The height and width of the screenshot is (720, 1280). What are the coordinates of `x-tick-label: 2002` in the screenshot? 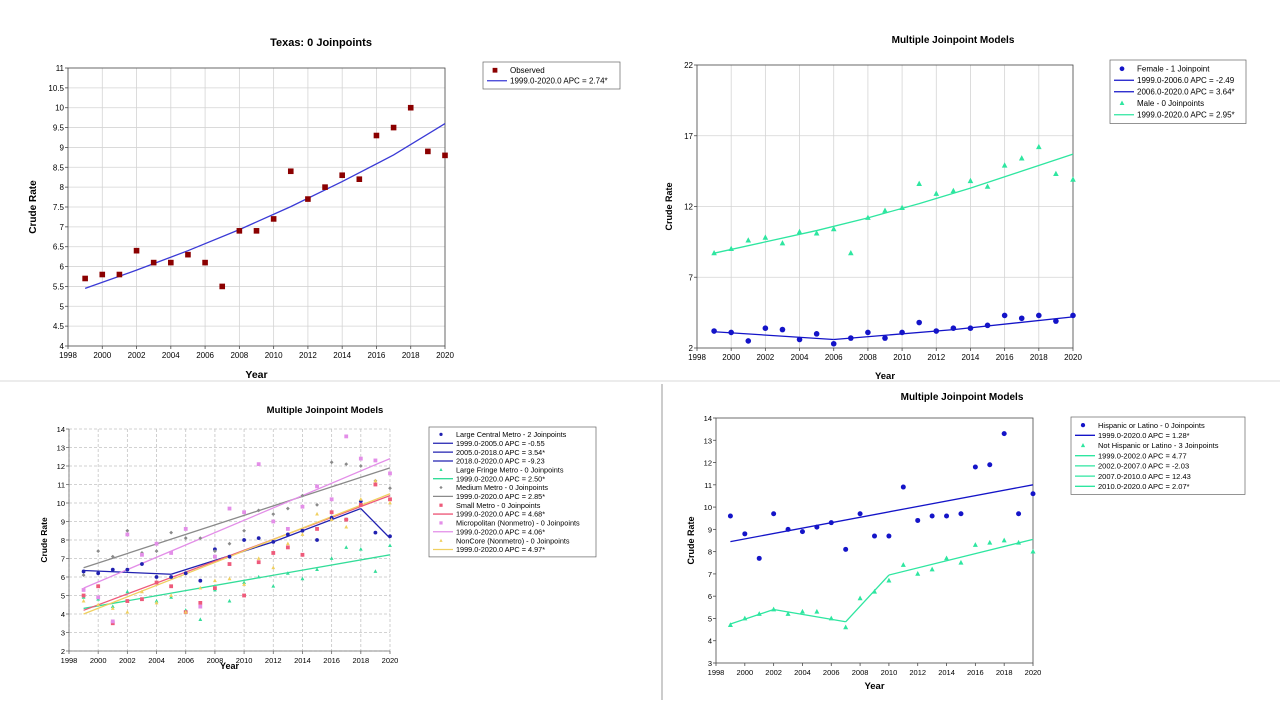 It's located at (137, 355).